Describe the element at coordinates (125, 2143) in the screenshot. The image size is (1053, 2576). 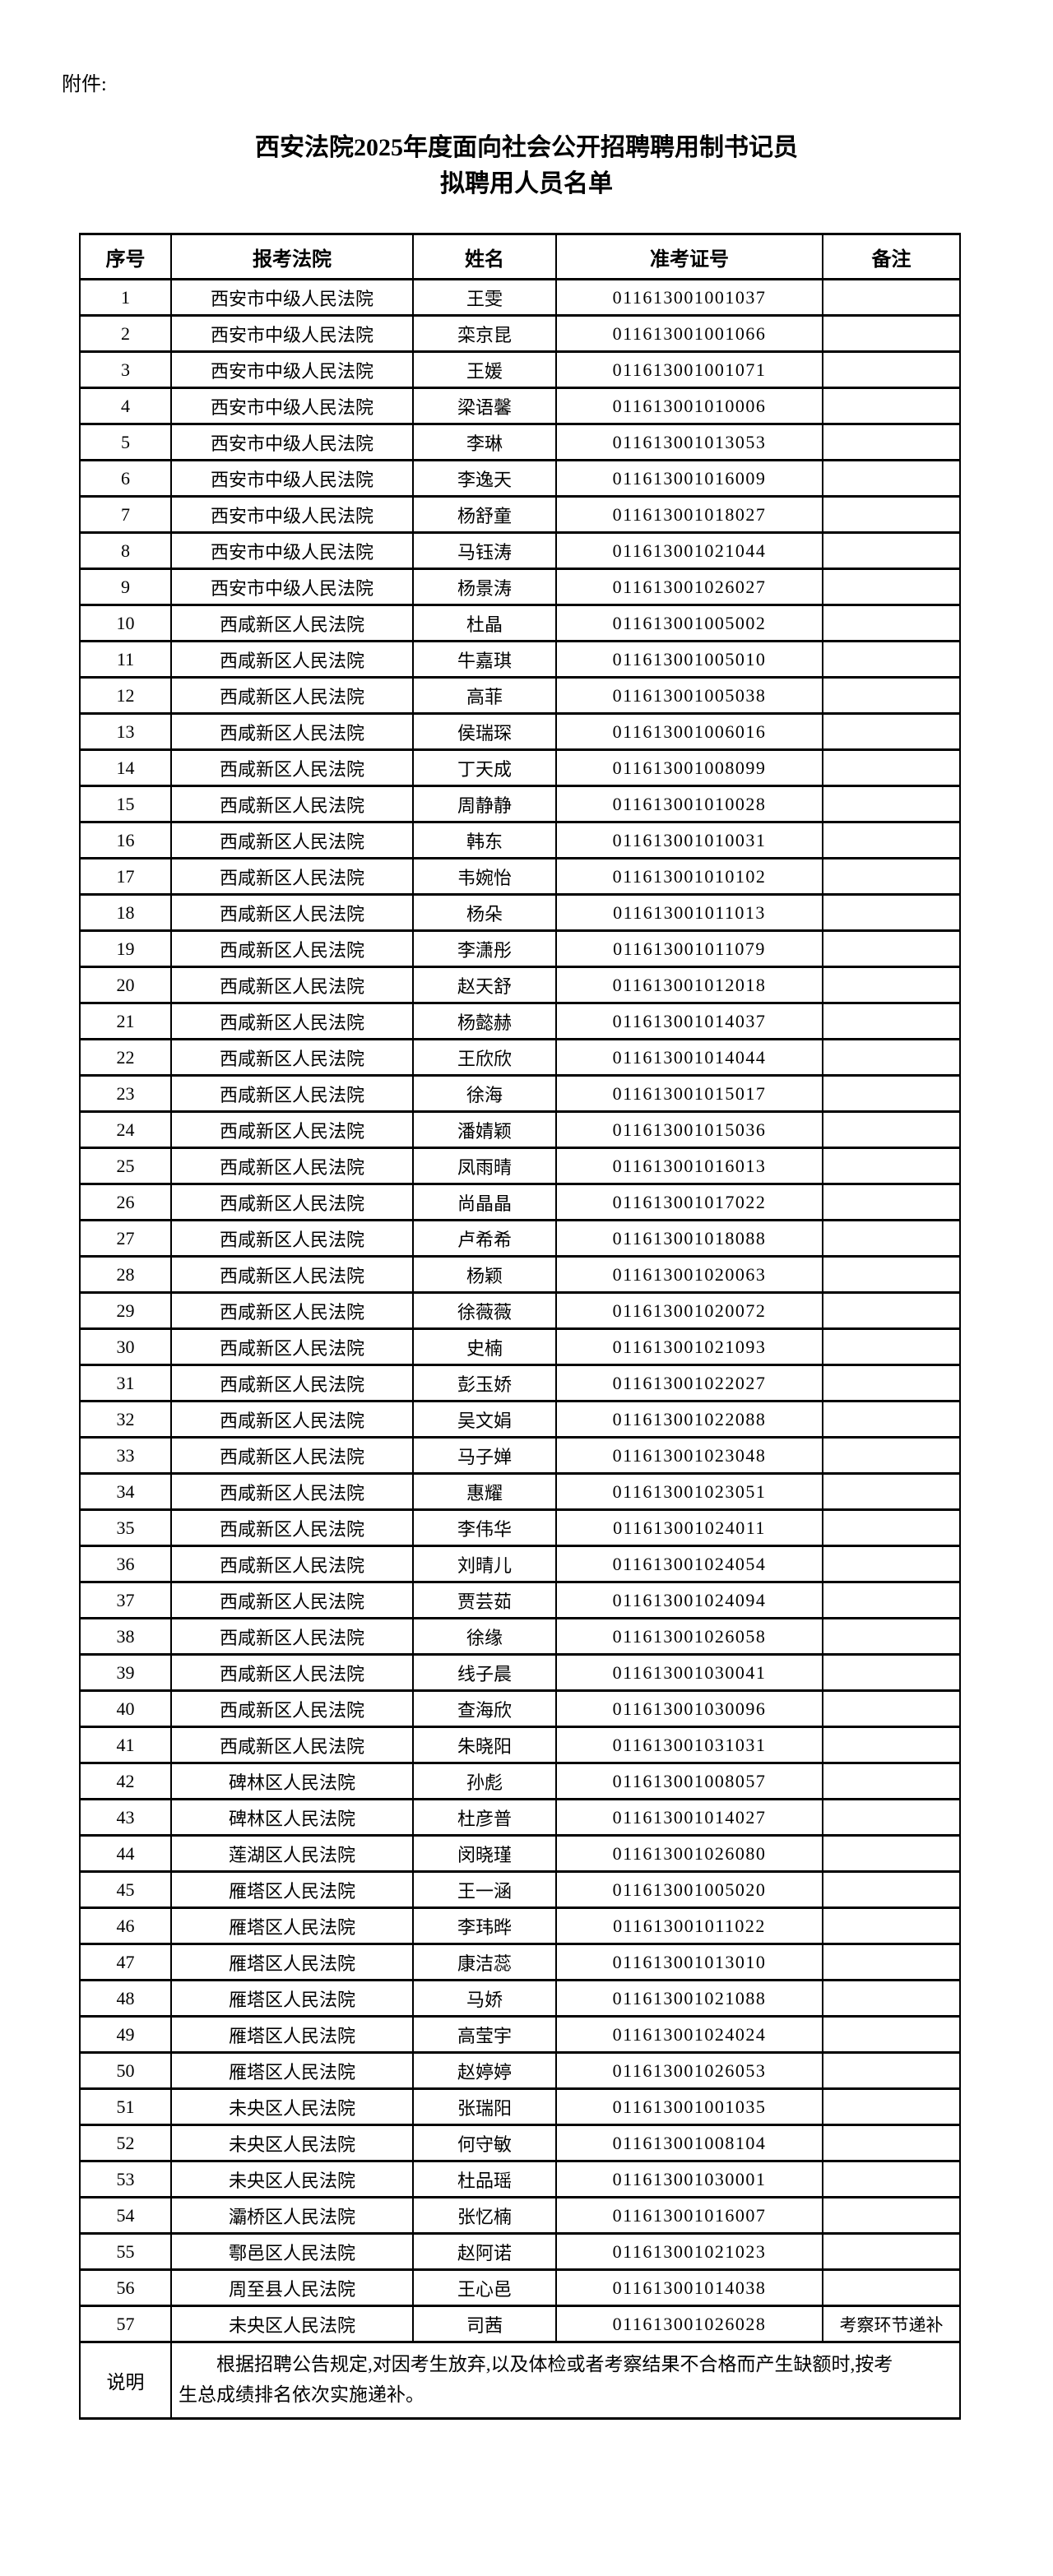
I see `serial-cell: 52` at that location.